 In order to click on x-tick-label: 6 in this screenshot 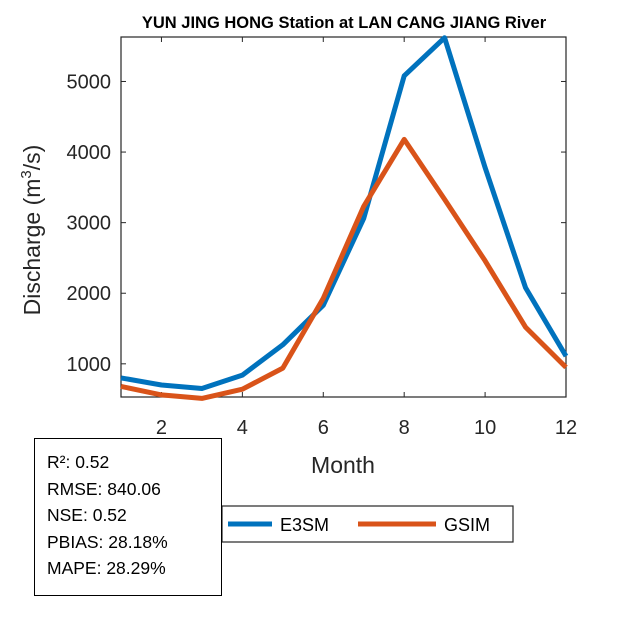, I will do `click(323, 428)`.